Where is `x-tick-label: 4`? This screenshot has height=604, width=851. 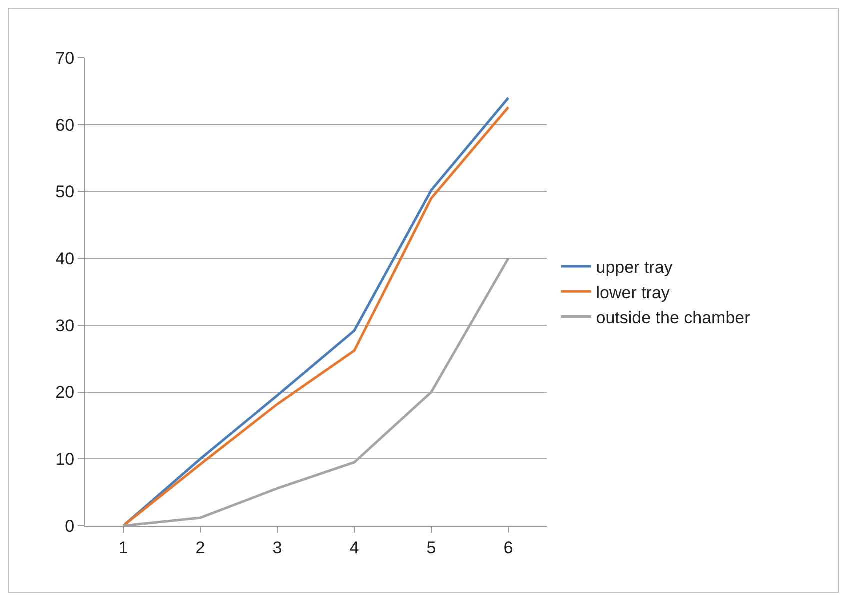
x-tick-label: 4 is located at coordinates (355, 548).